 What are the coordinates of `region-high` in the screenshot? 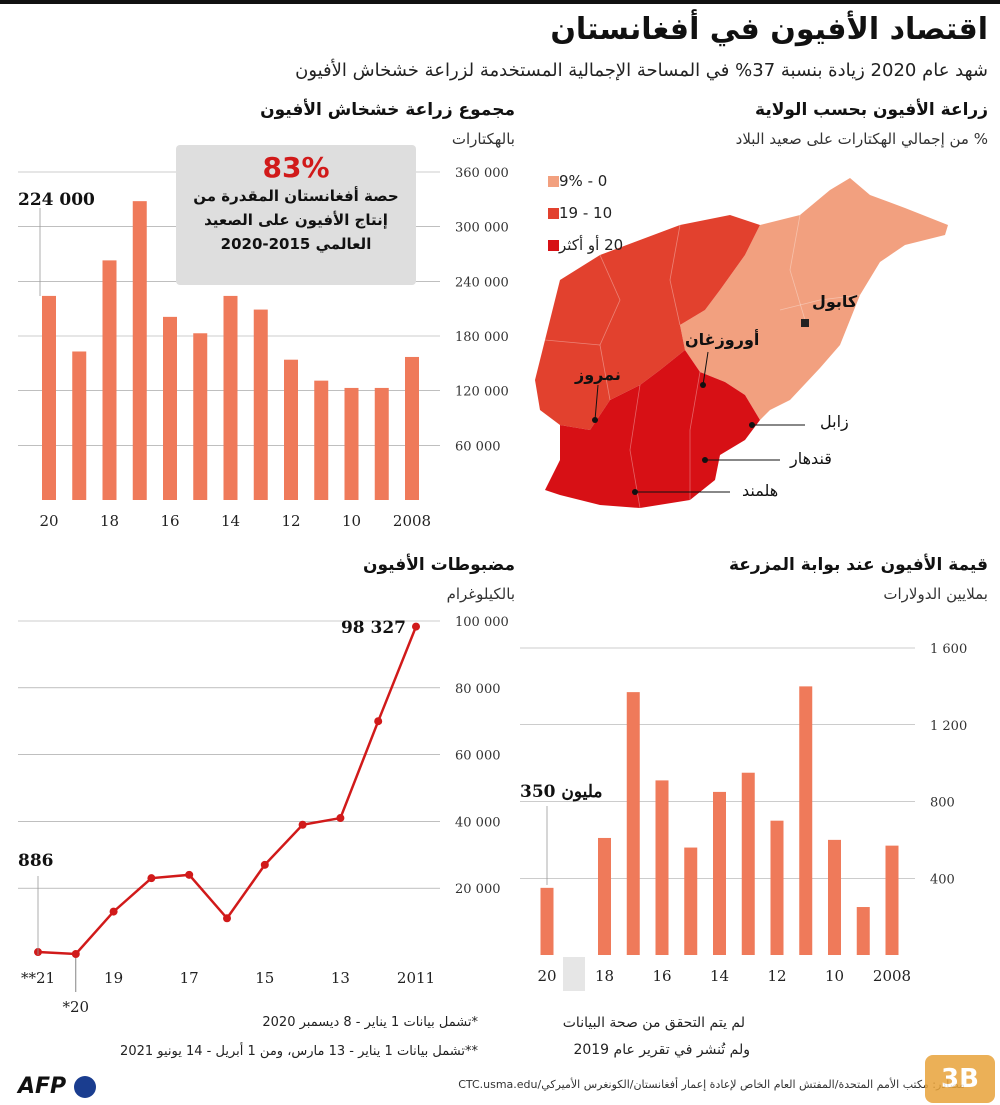 It's located at (652, 429).